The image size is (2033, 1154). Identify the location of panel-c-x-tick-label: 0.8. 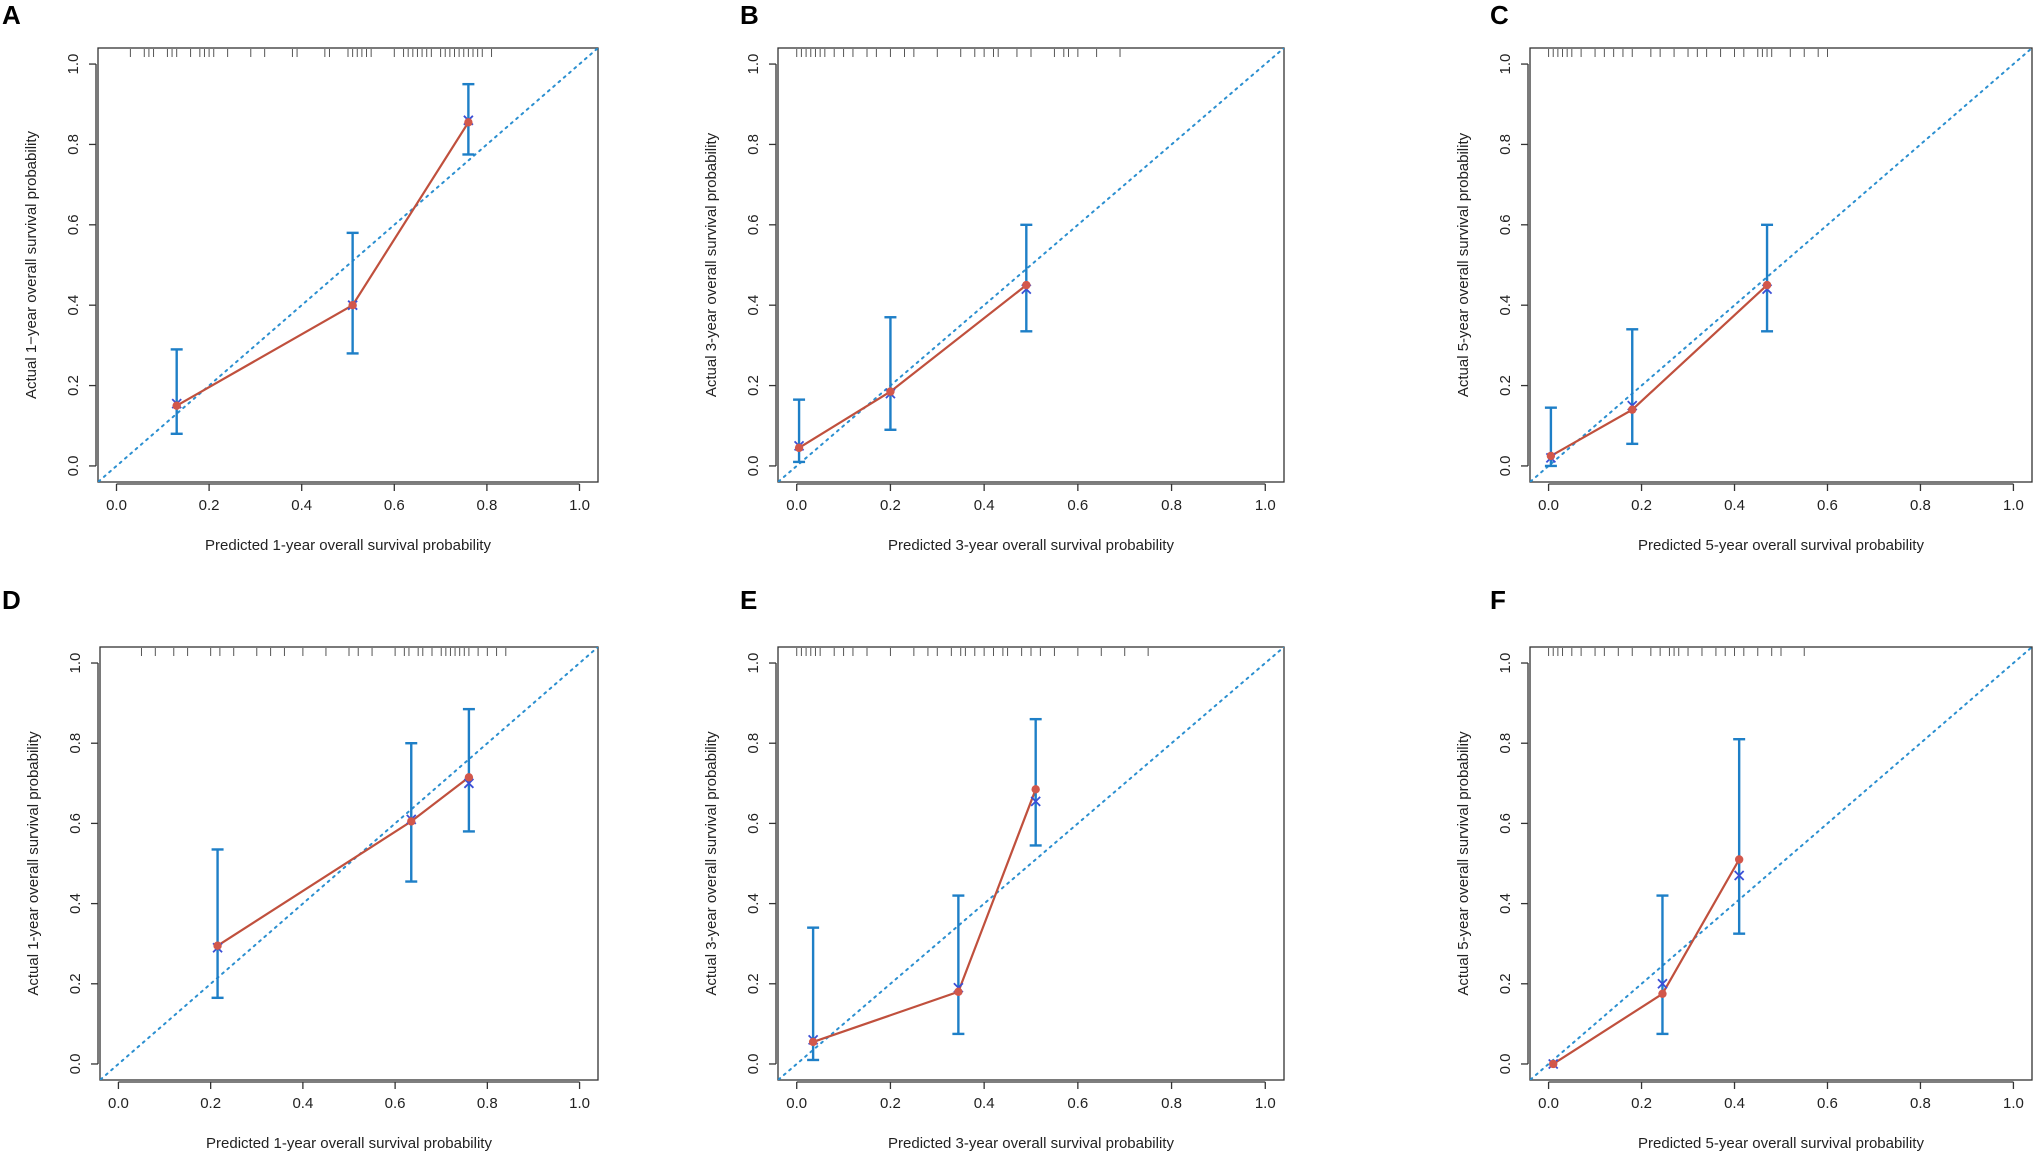
(1920, 505).